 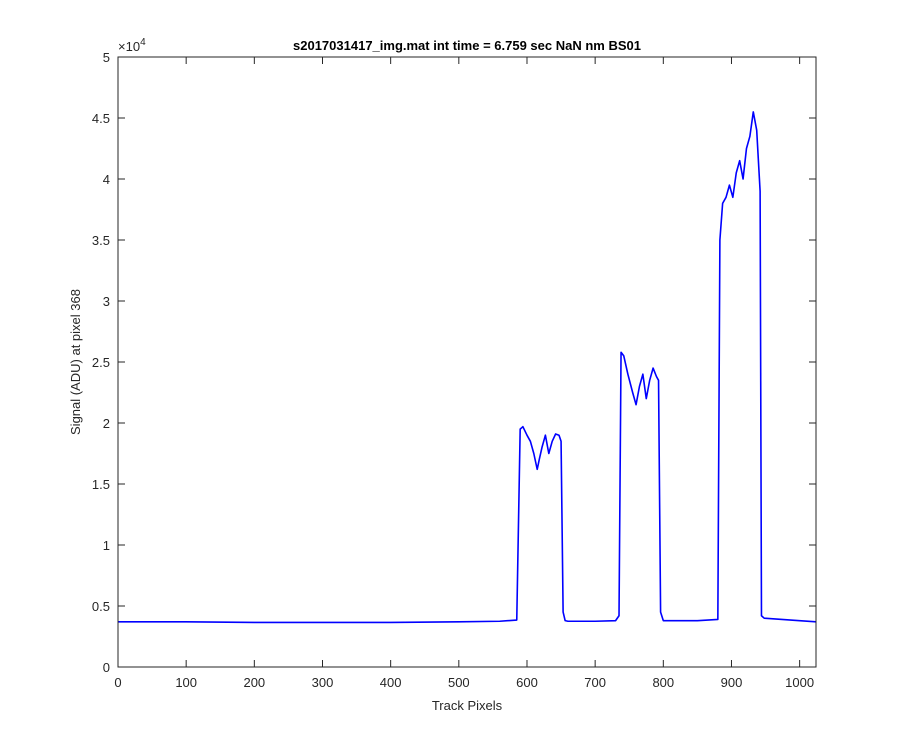 What do you see at coordinates (186, 682) in the screenshot?
I see `x-tick-label: 100` at bounding box center [186, 682].